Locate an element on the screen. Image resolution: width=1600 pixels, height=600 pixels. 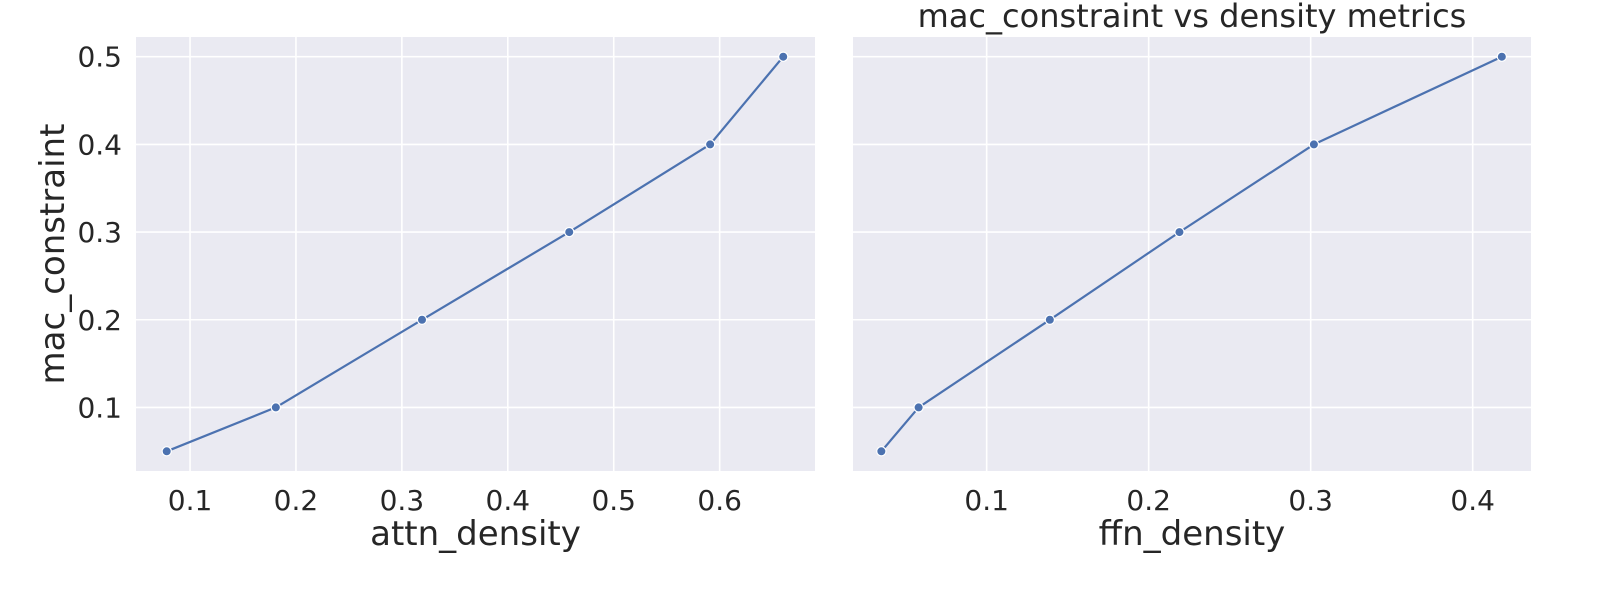
left-x-tick-label: 0.1 is located at coordinates (190, 500).